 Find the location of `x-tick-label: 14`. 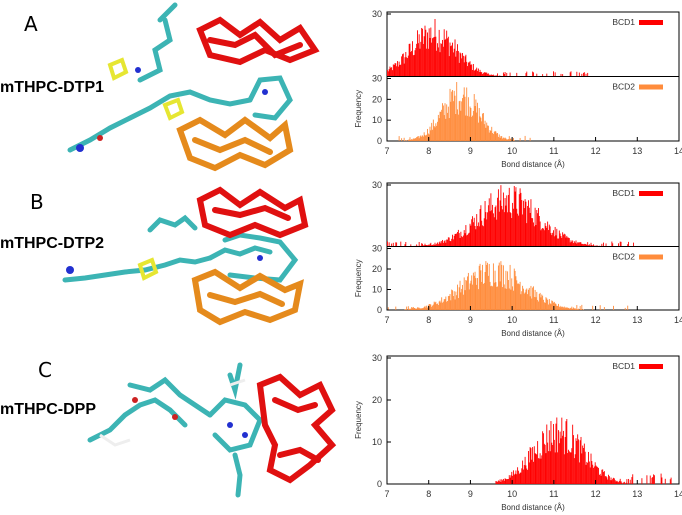

x-tick-label: 14 is located at coordinates (678, 151).